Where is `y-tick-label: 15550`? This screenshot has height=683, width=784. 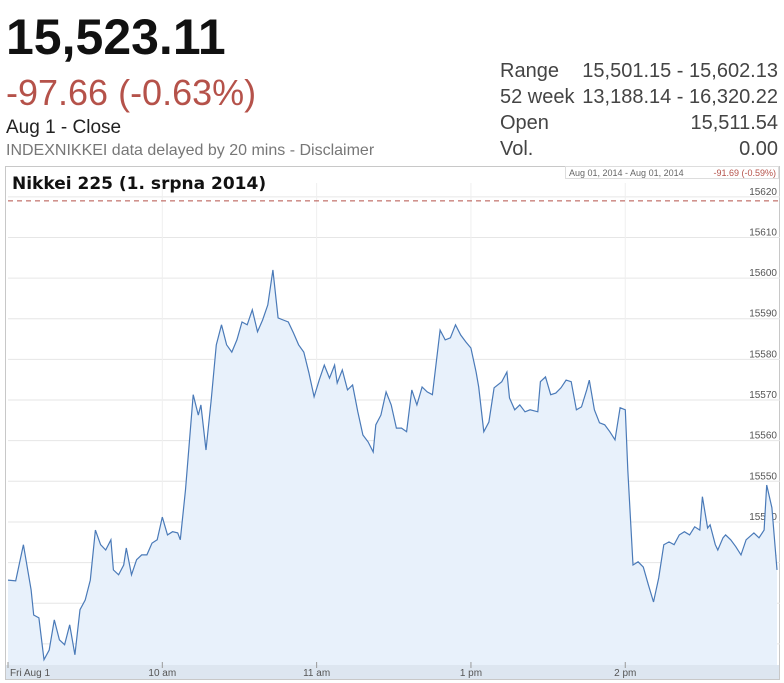 y-tick-label: 15550 is located at coordinates (763, 476).